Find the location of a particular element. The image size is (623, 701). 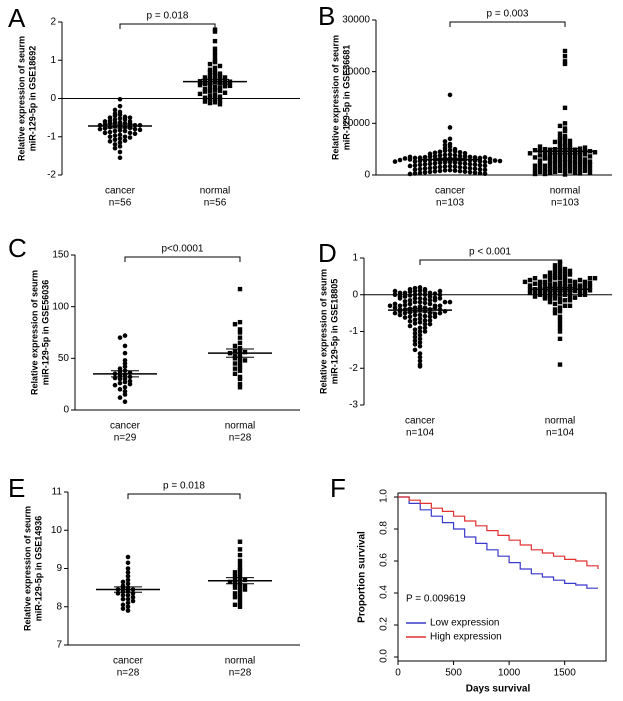

y-tick-label: 0.8 is located at coordinates (384, 528).